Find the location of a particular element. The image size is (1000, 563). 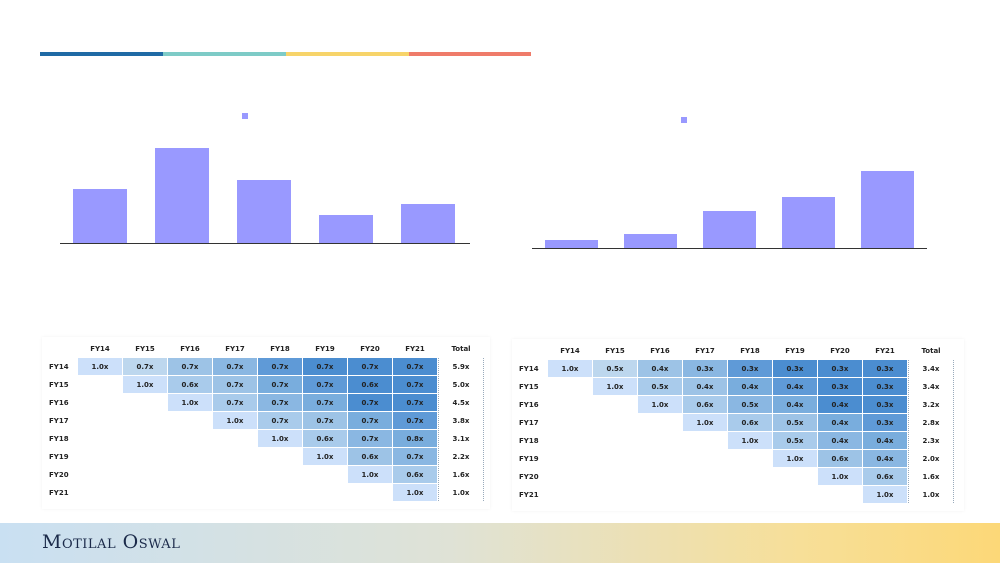

column-header: FY21 is located at coordinates (885, 350).